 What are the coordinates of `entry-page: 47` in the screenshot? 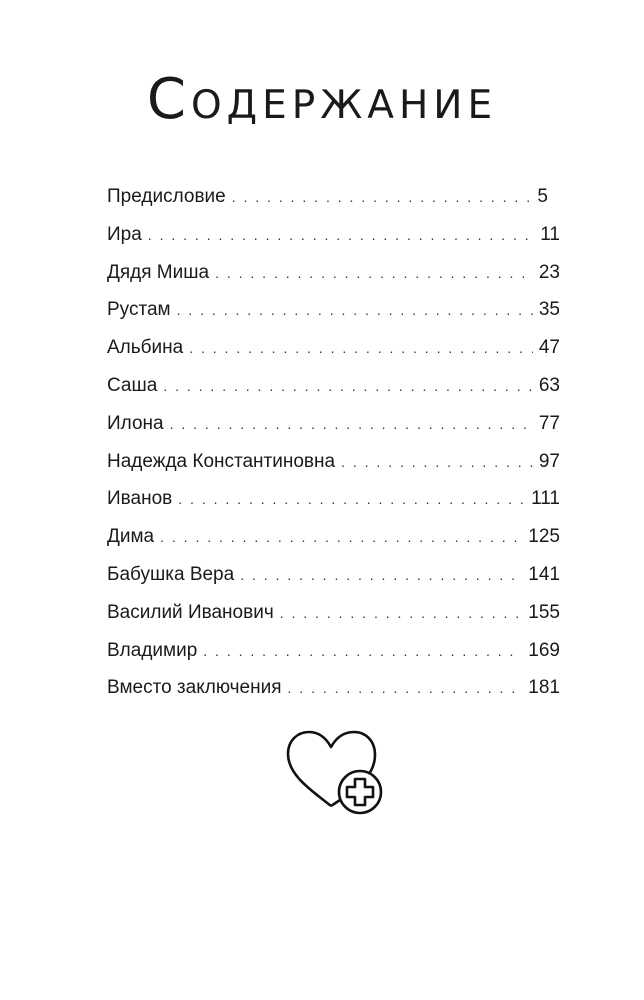 It's located at (549, 348).